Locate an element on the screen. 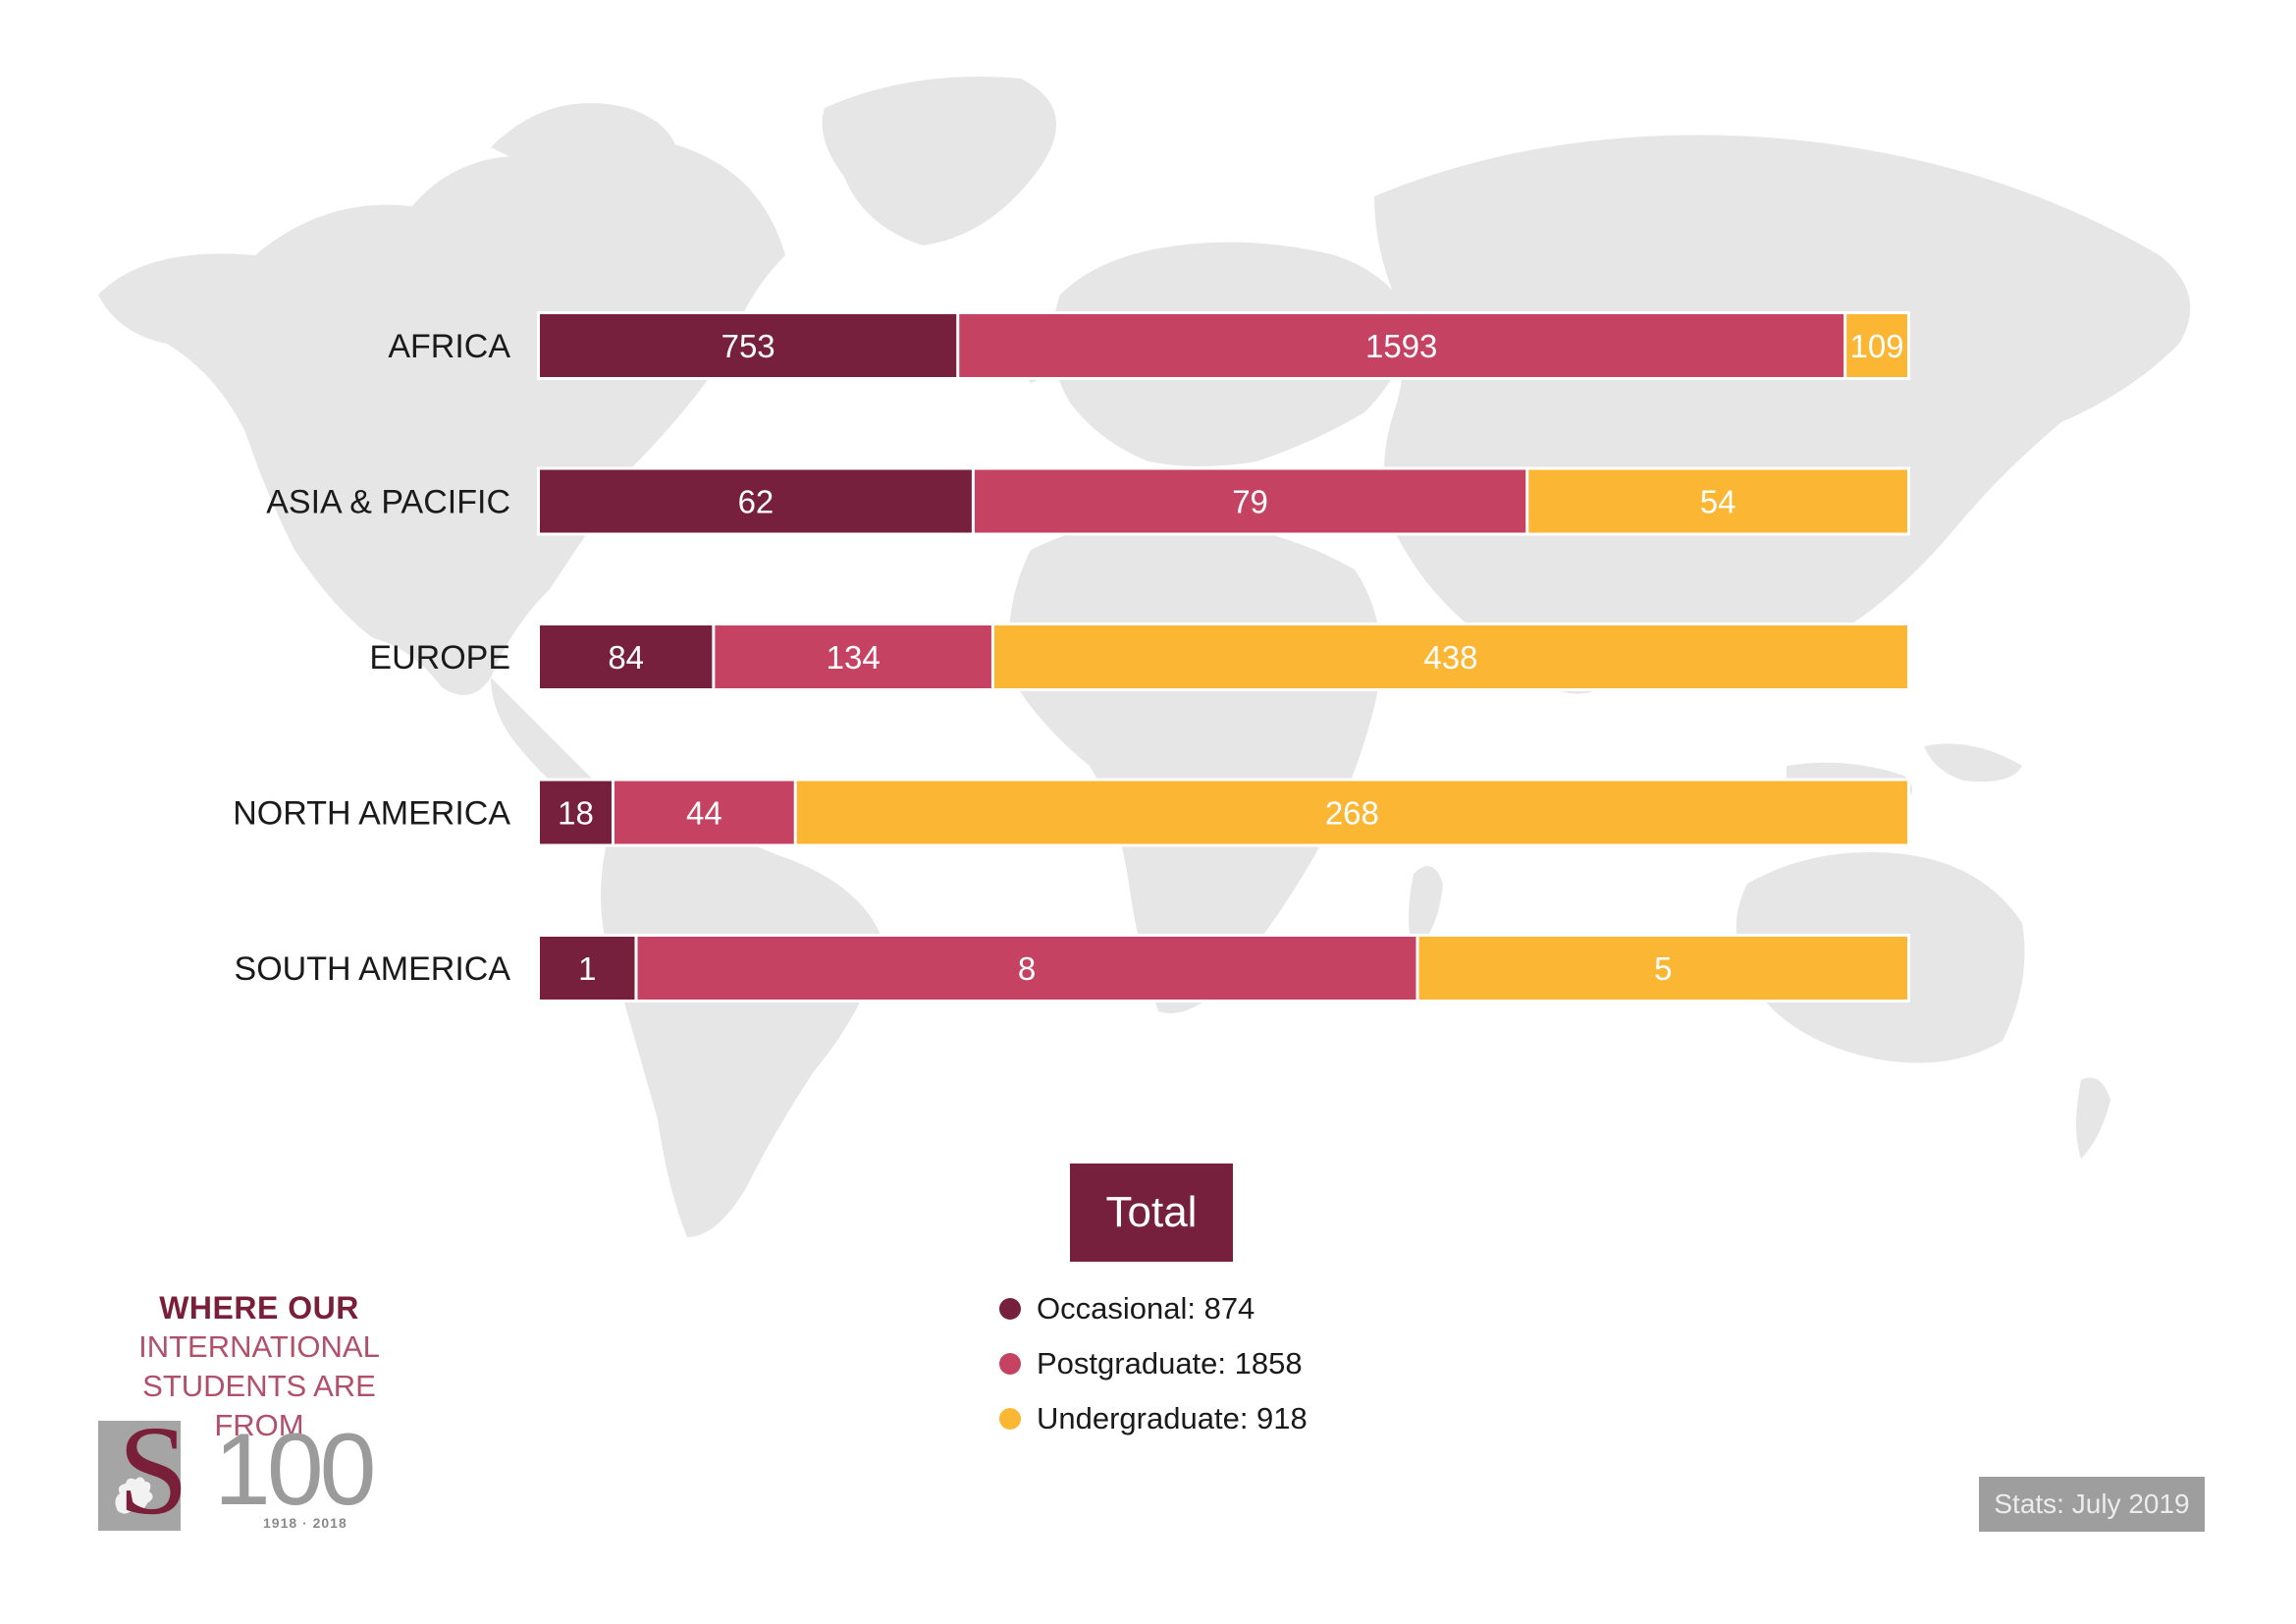 The height and width of the screenshot is (1624, 2296). stats-date-box: Stats: July 2019 is located at coordinates (2092, 1504).